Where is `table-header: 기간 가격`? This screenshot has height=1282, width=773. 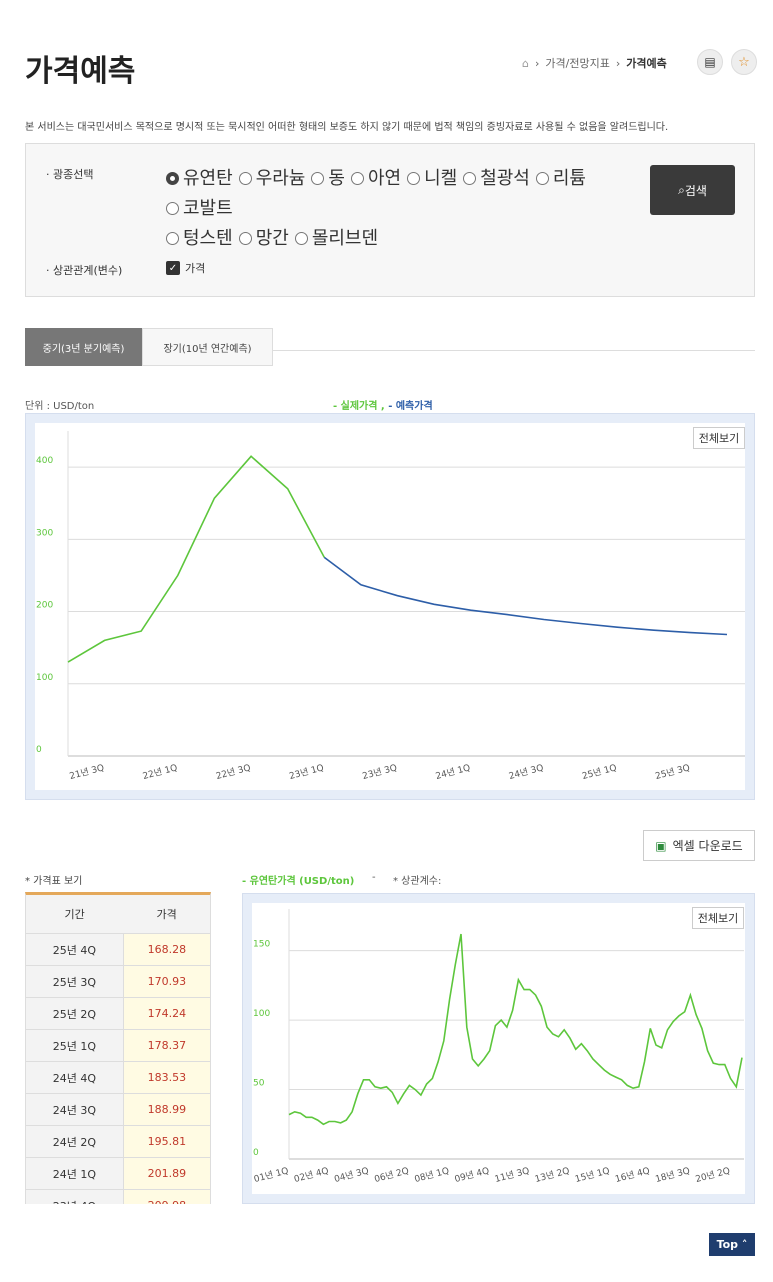 table-header: 기간 가격 is located at coordinates (118, 914).